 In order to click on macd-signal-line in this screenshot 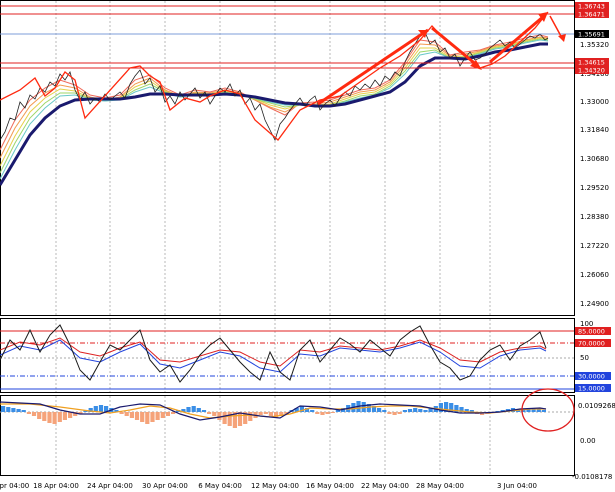, I will do `click(273, 411)`.